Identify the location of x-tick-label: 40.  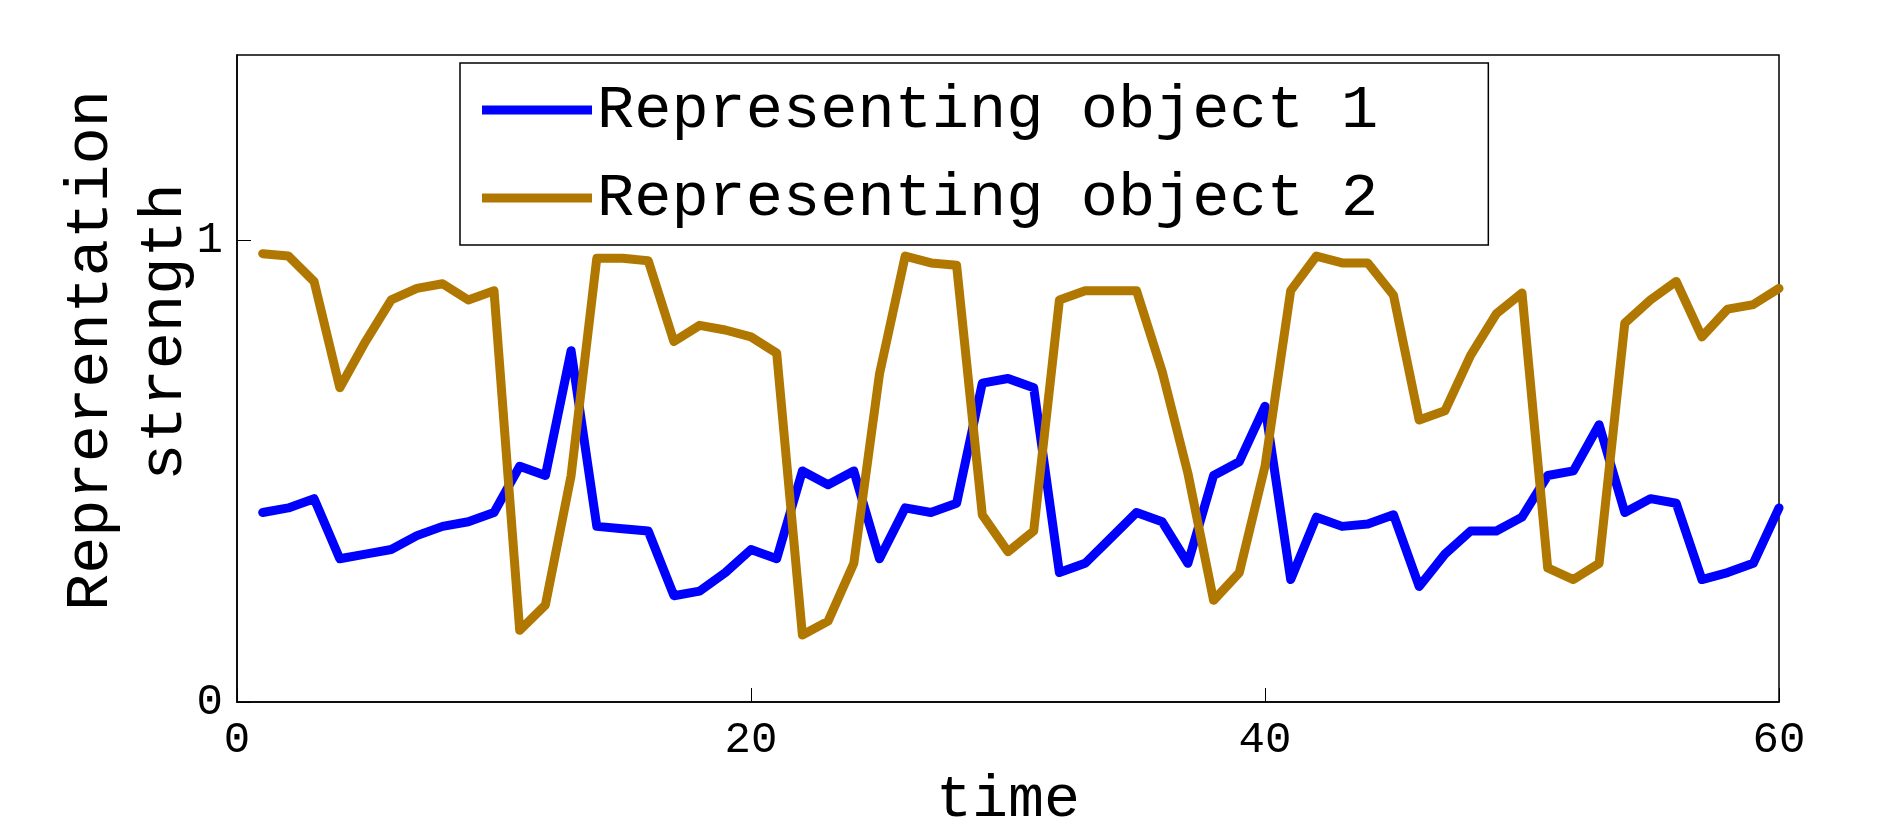
(1265, 740).